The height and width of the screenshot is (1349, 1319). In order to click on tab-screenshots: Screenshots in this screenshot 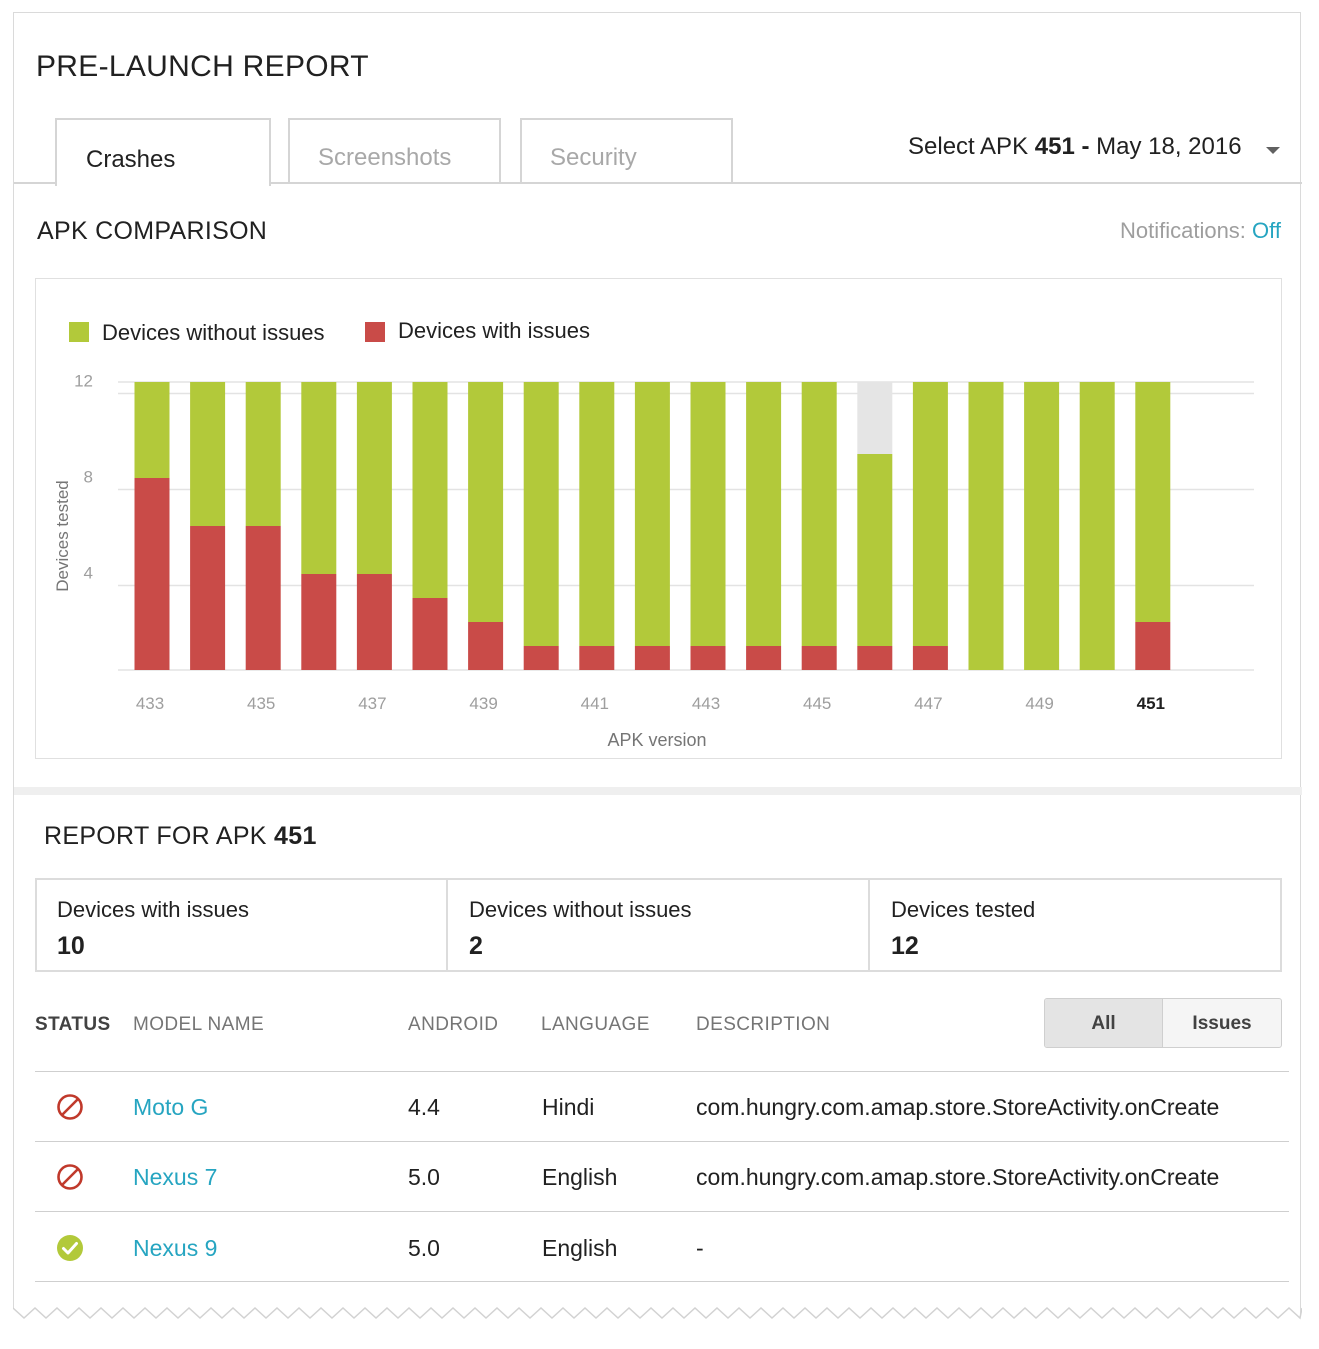, I will do `click(394, 150)`.